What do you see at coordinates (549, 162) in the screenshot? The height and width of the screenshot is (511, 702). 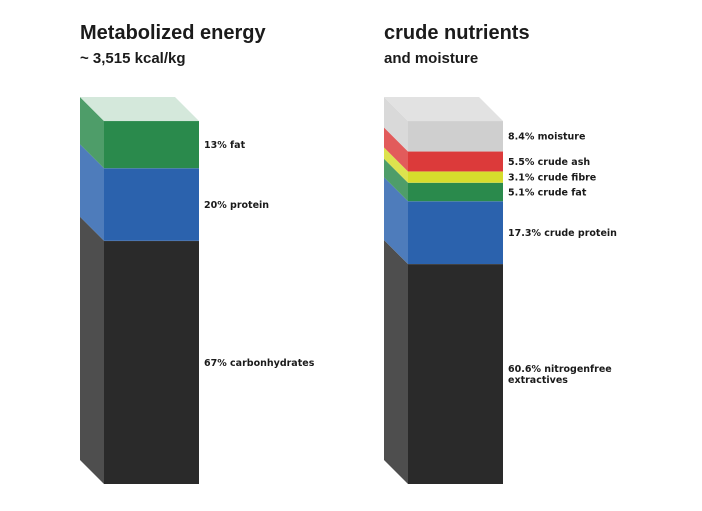 I see `segment-label-1-4: 5.5% crude ash` at bounding box center [549, 162].